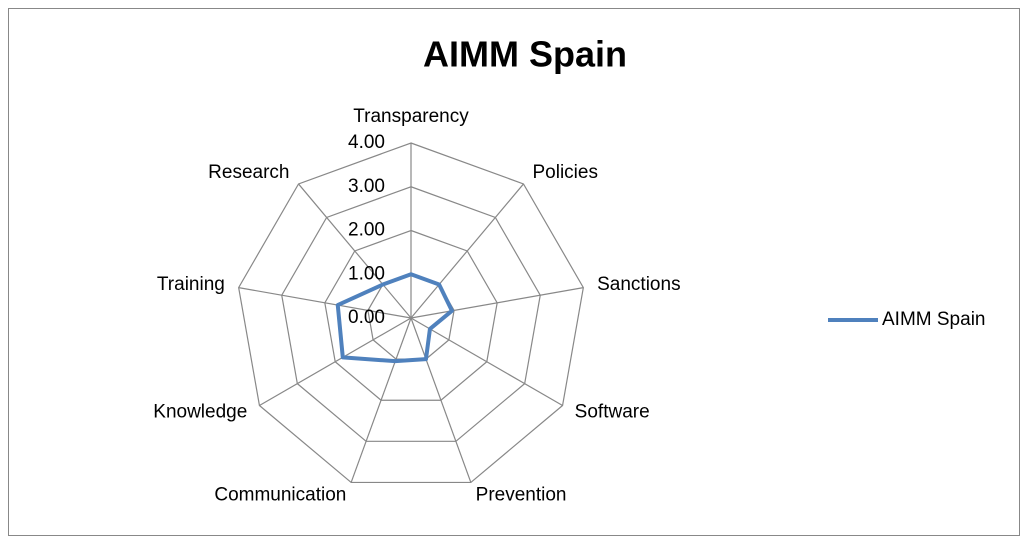  Describe the element at coordinates (366, 186) in the screenshot. I see `tick-label: 3.00` at that location.